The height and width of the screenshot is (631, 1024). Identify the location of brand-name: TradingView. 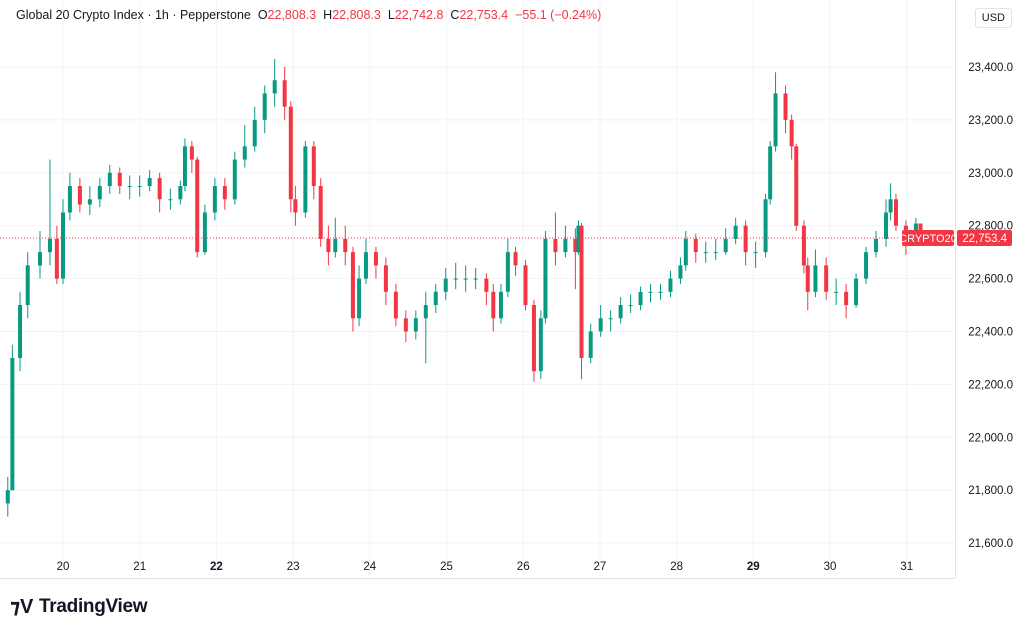
(93, 606).